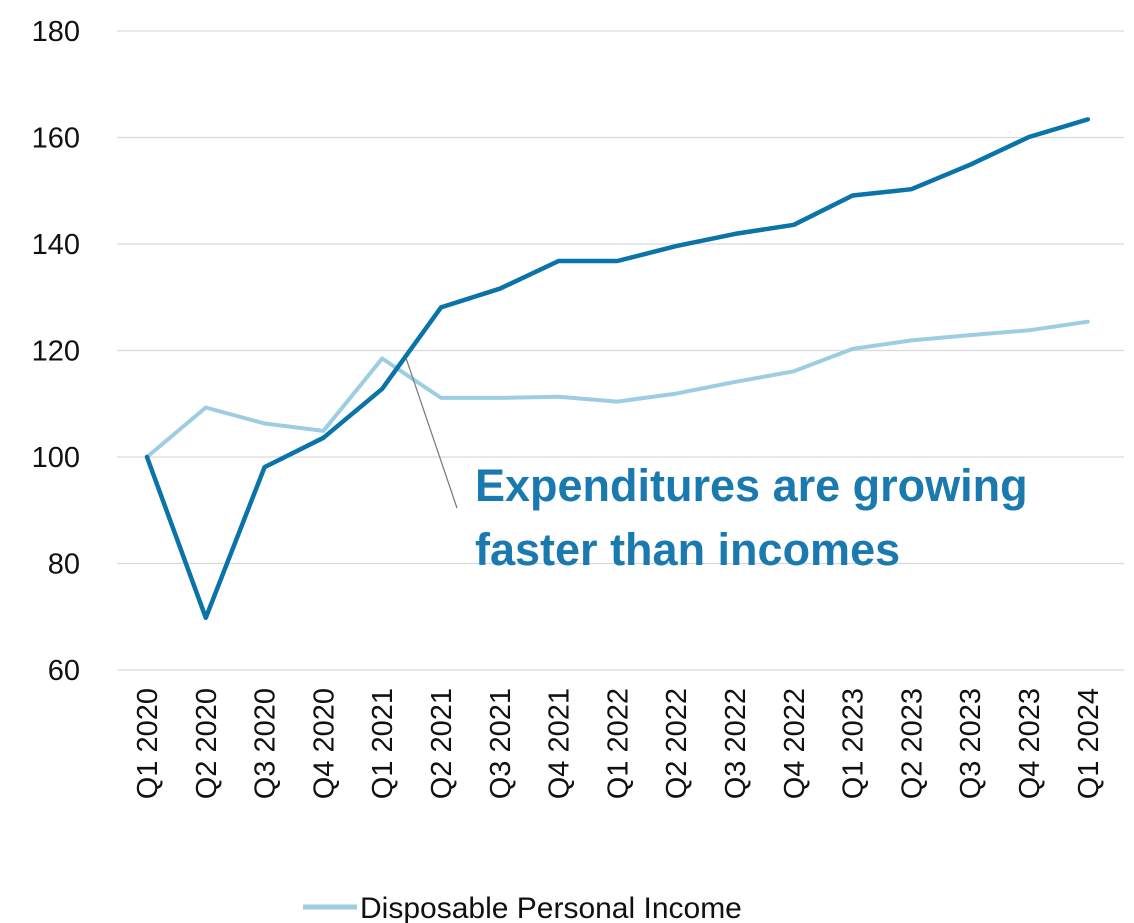  Describe the element at coordinates (795, 743) in the screenshot. I see `x-tick-label: Q4 2022` at that location.